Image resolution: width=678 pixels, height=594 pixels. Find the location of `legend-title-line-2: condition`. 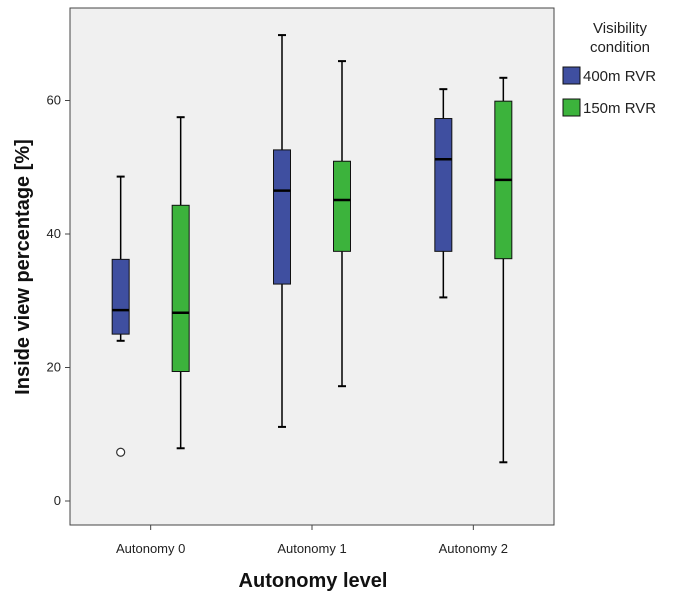

legend-title-line-2: condition is located at coordinates (620, 47).